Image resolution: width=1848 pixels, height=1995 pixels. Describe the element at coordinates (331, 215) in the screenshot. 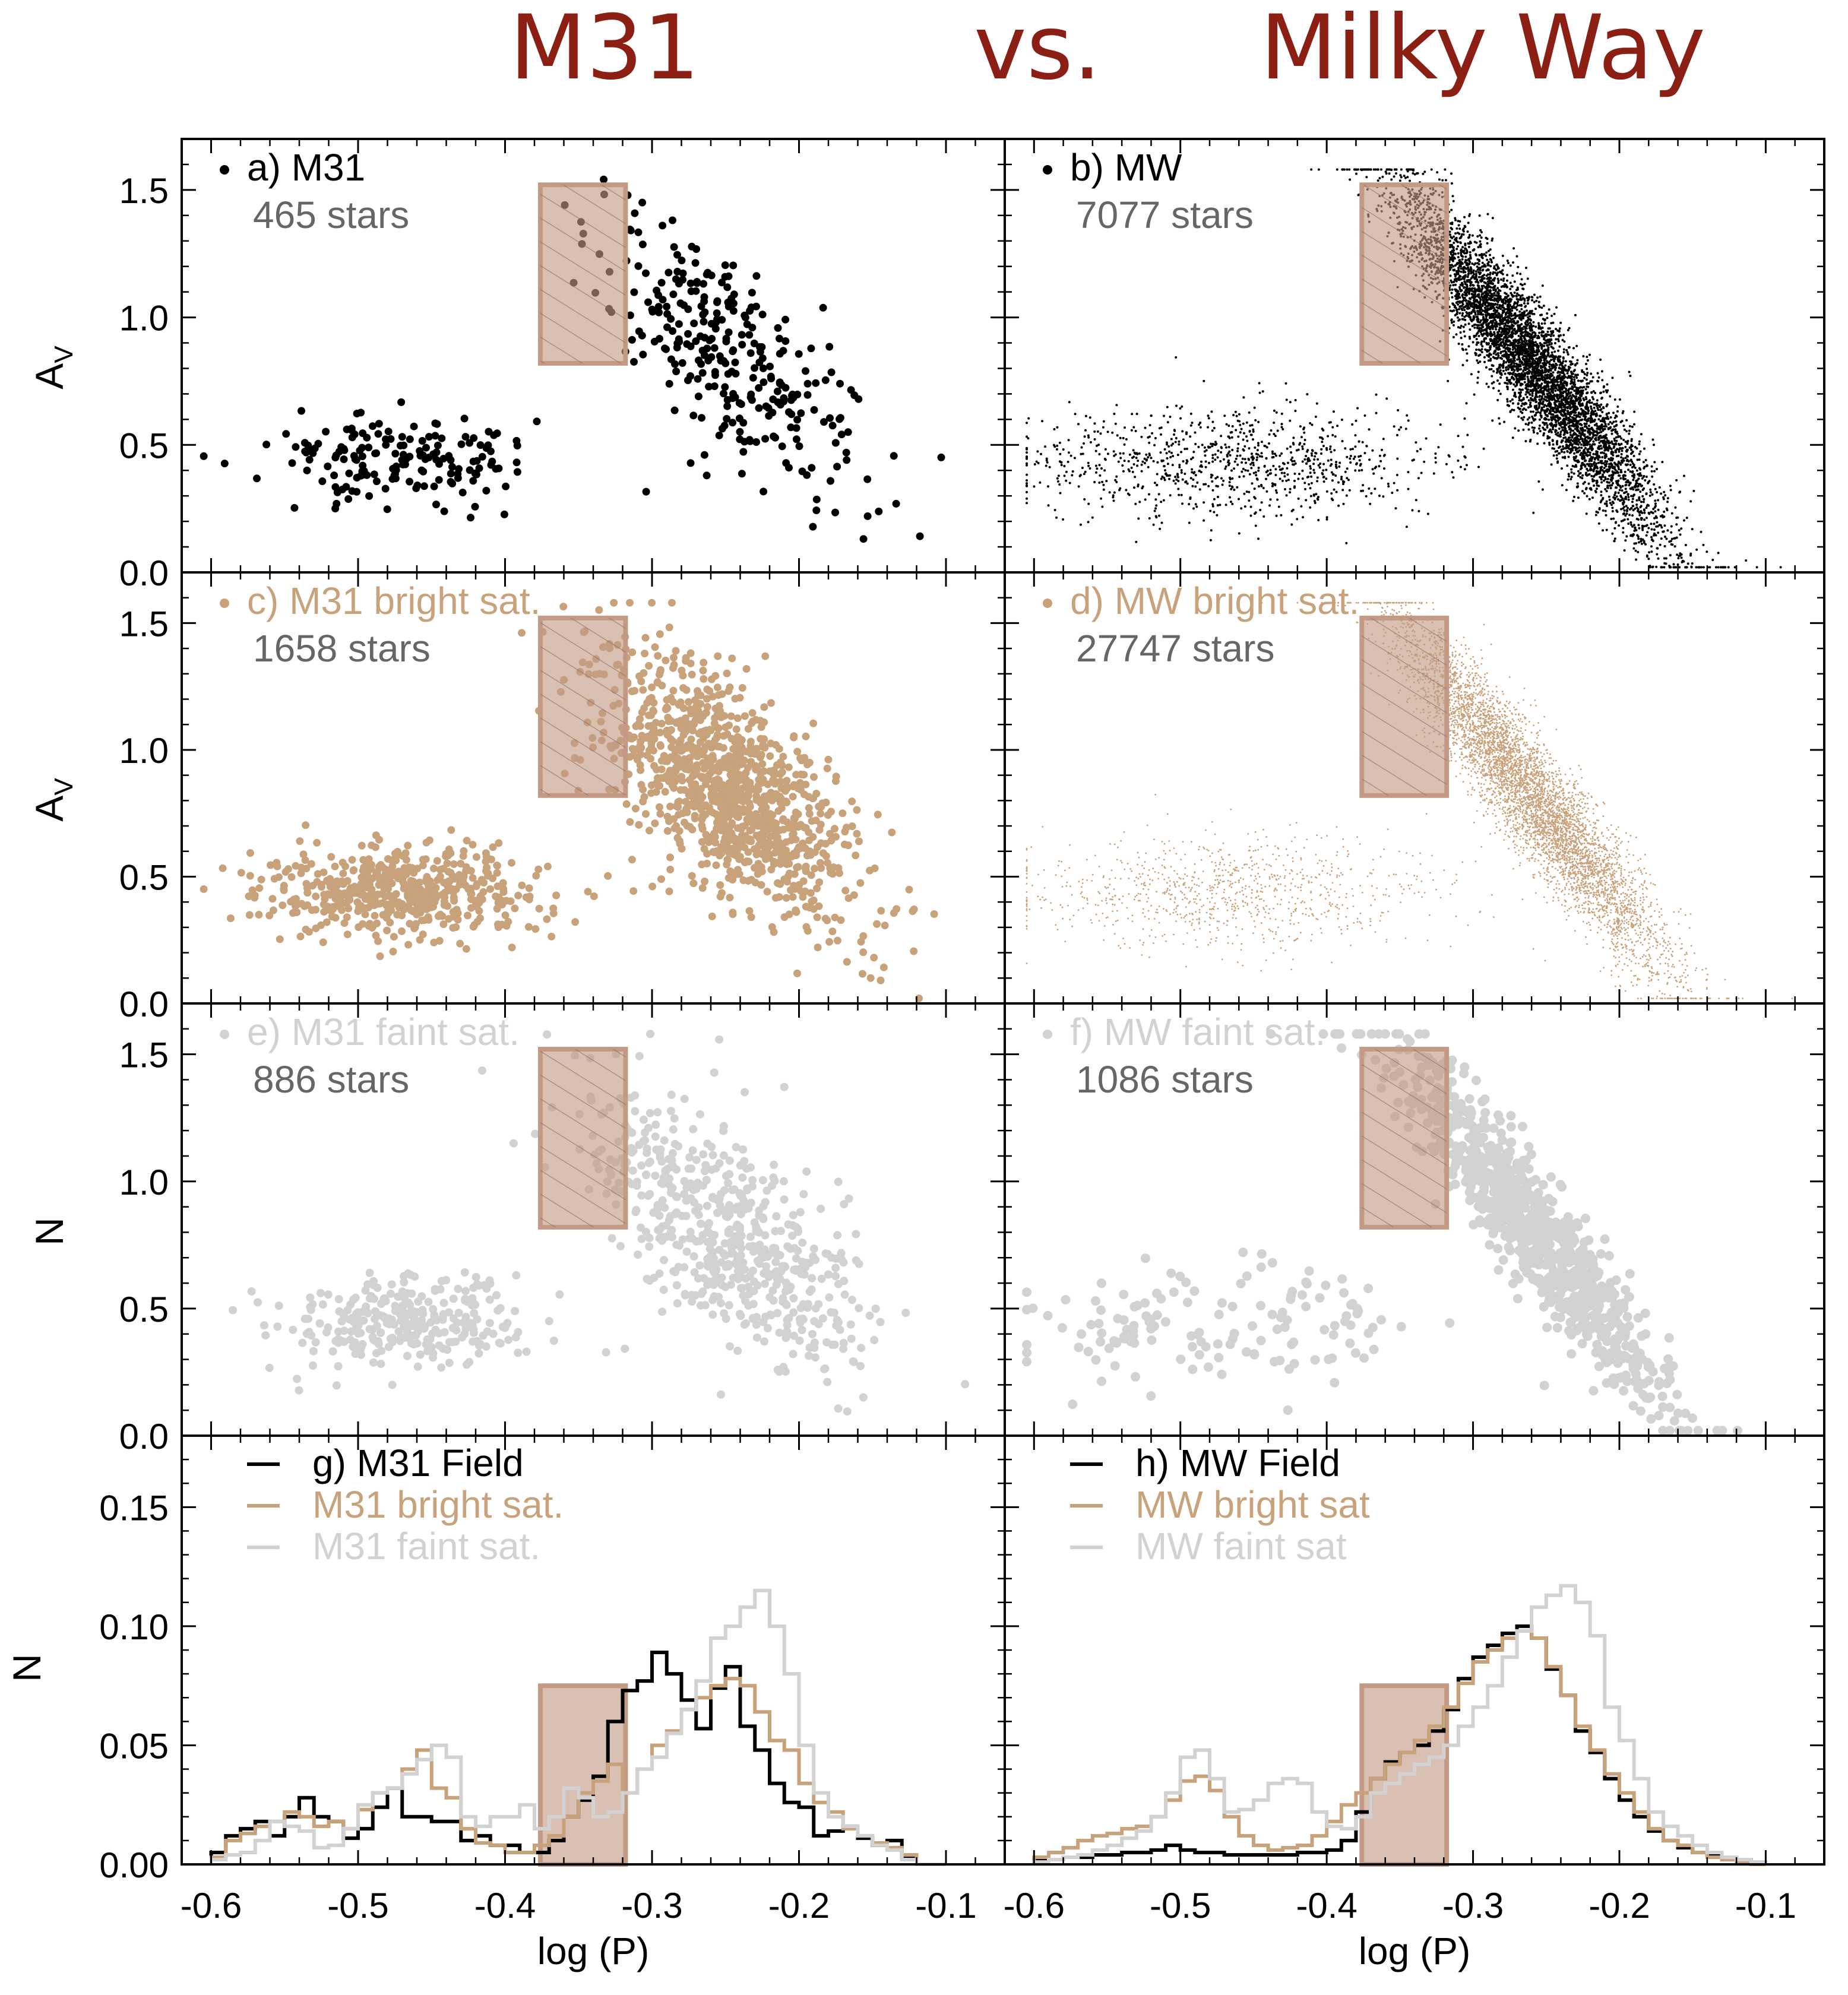

I see `star-count: 465 stars` at that location.